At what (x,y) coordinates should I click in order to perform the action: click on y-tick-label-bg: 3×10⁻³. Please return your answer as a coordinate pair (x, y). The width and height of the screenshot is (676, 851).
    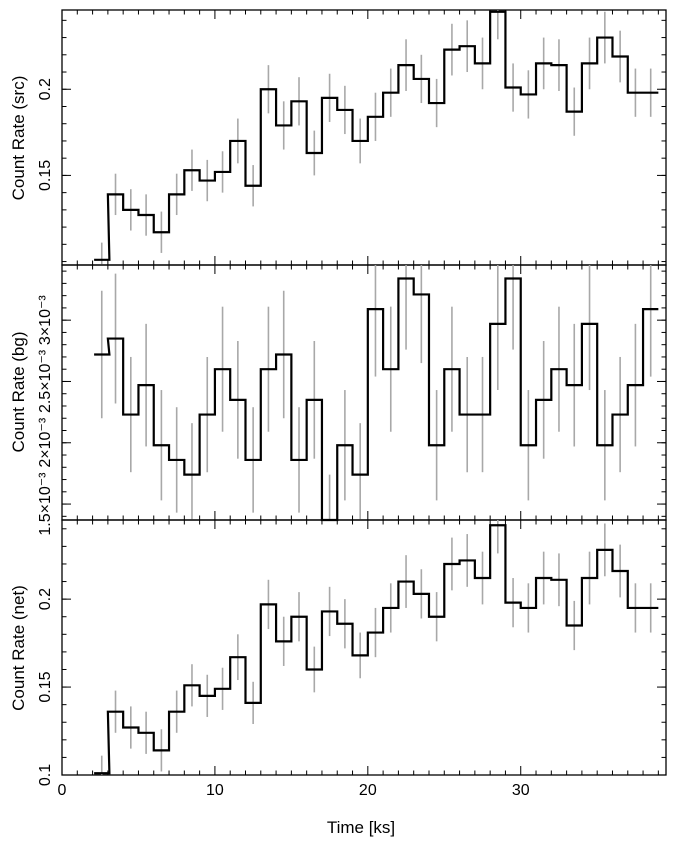
    Looking at the image, I should click on (45, 320).